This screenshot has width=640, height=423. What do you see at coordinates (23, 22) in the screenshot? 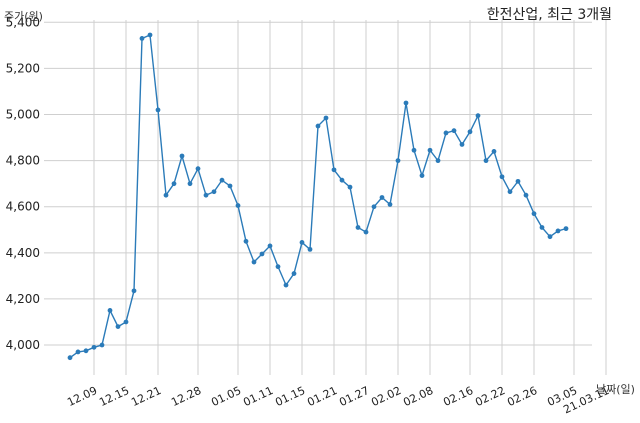
I see `y-tick-label: 5,400` at bounding box center [23, 22].